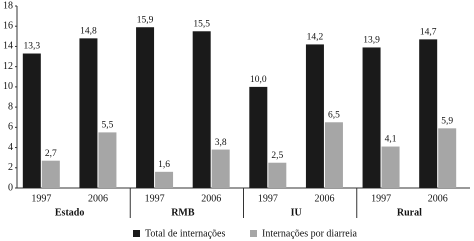  What do you see at coordinates (8, 5) in the screenshot?
I see `y-tick-label: 18` at bounding box center [8, 5].